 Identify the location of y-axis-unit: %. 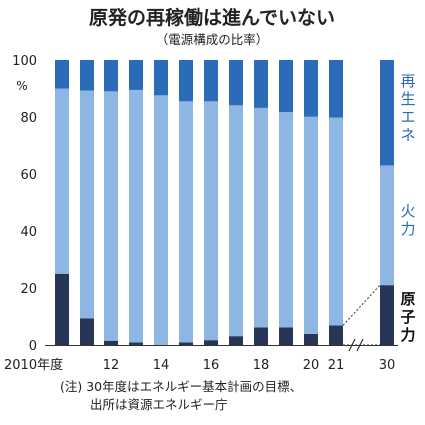
(21, 86).